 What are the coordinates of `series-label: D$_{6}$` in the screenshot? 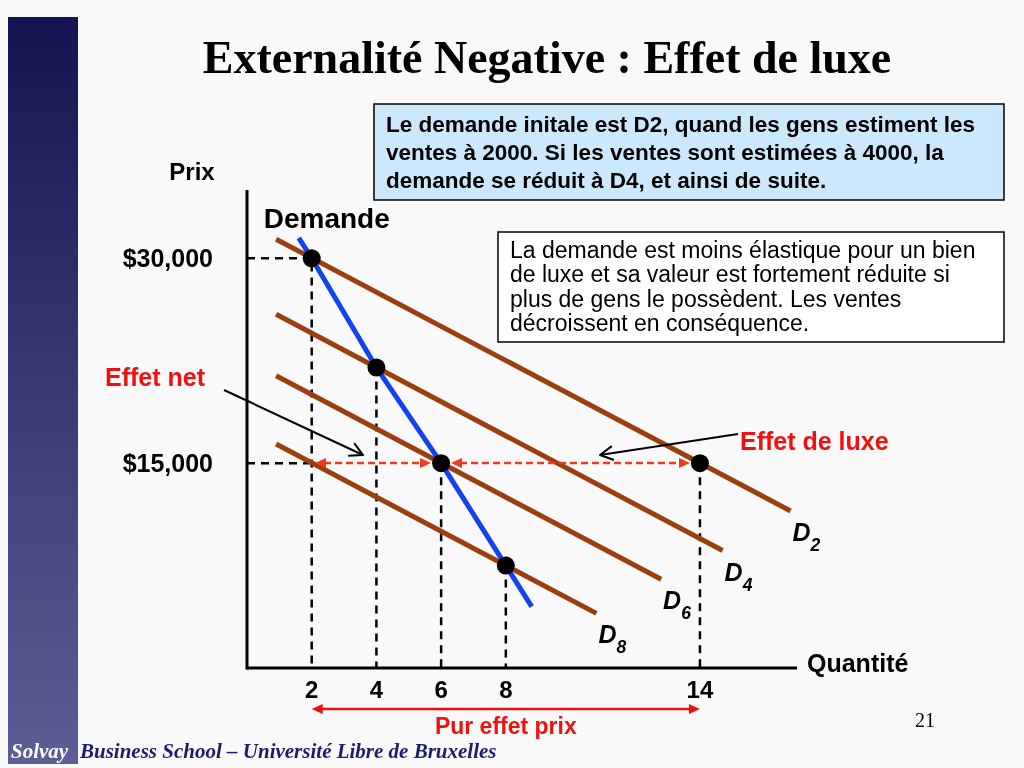 It's located at (677, 605).